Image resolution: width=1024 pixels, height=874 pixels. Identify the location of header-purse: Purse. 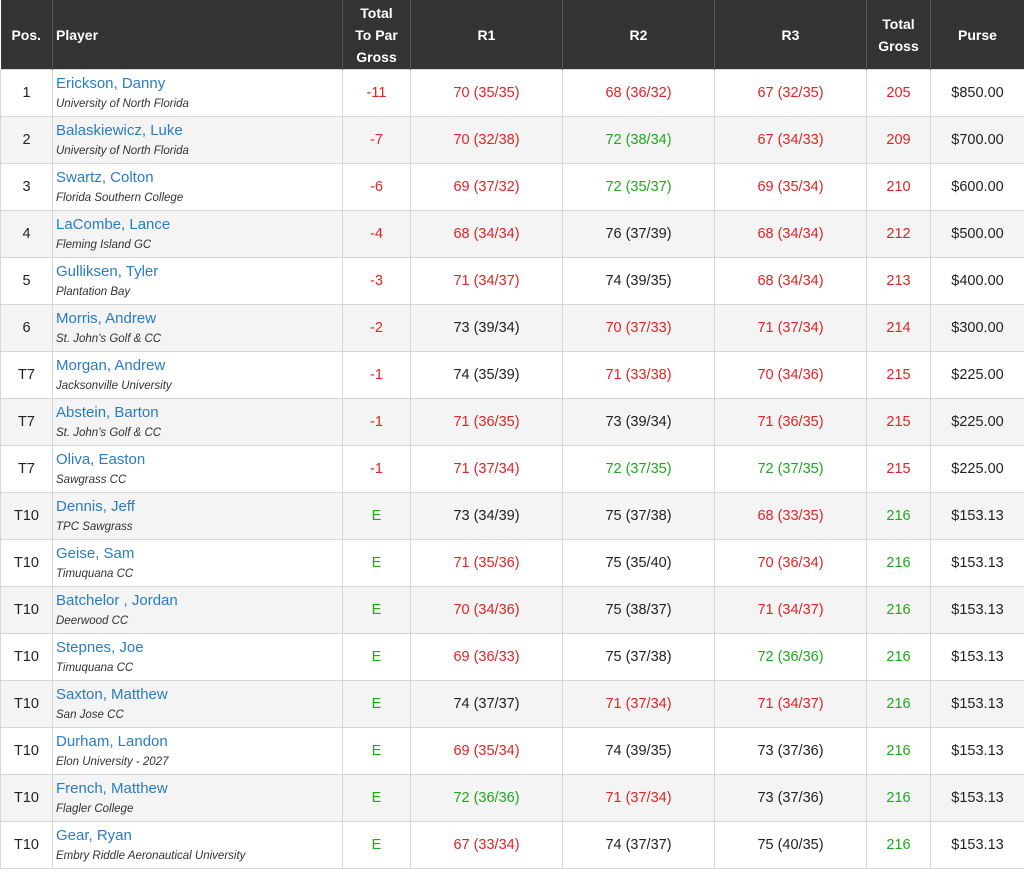
(977, 35).